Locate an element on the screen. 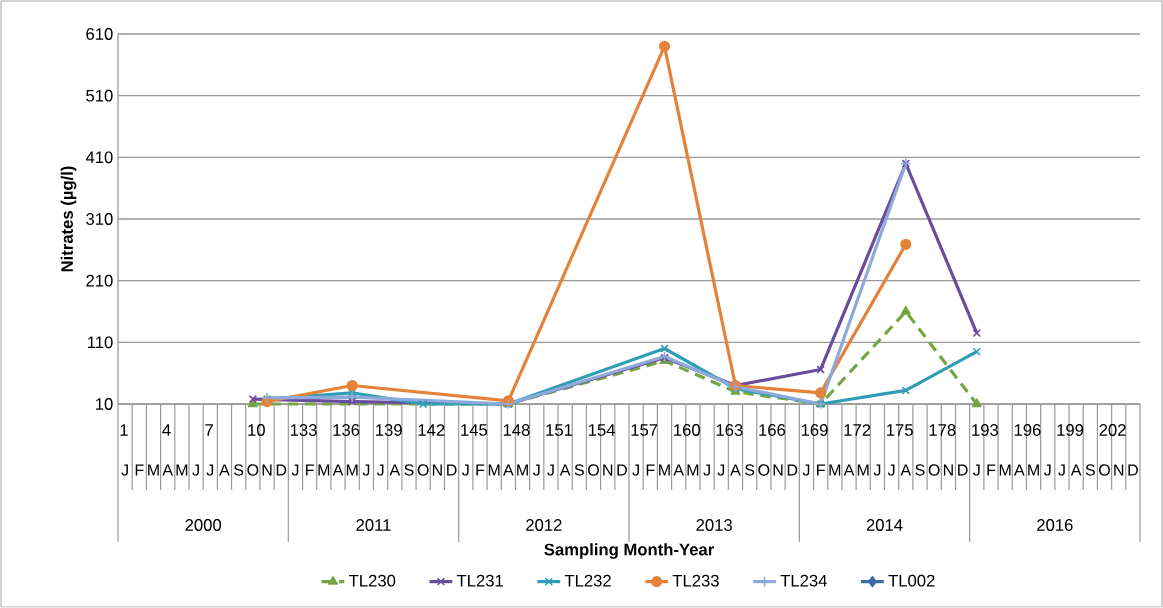 This screenshot has width=1163, height=608. text: 4 is located at coordinates (166, 430).